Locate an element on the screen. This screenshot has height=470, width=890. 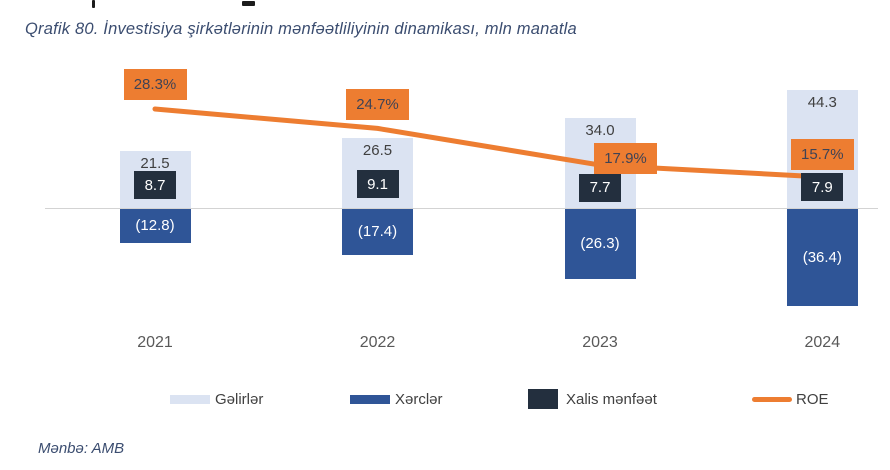
roe-value-label-box: 17.9% is located at coordinates (625, 158).